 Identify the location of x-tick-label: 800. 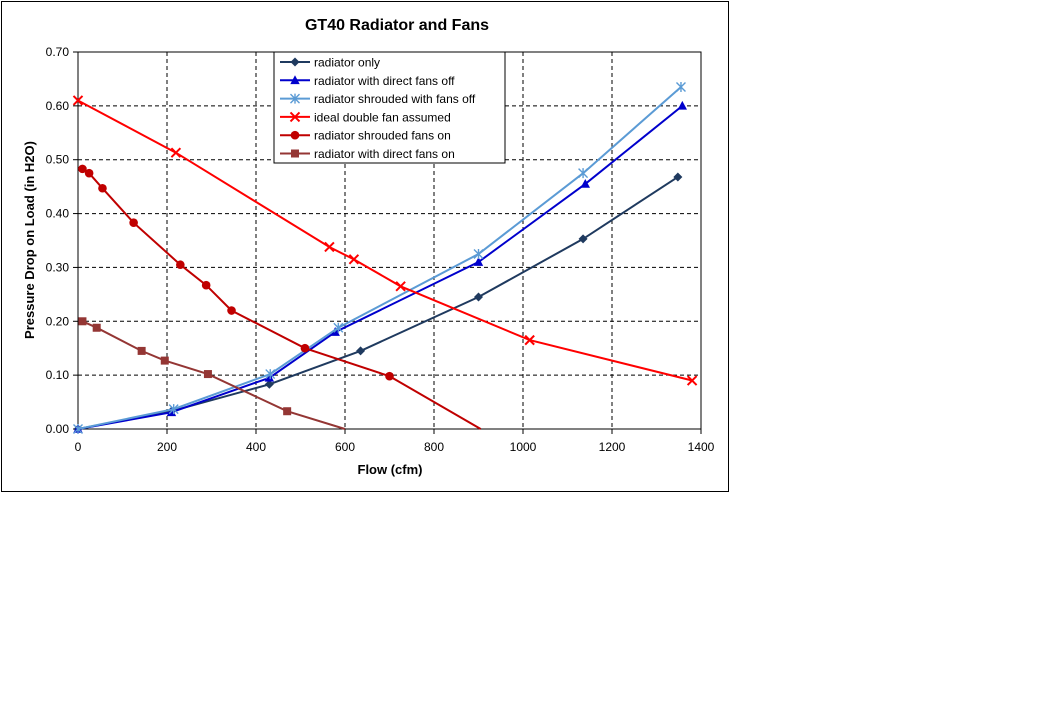
(434, 447).